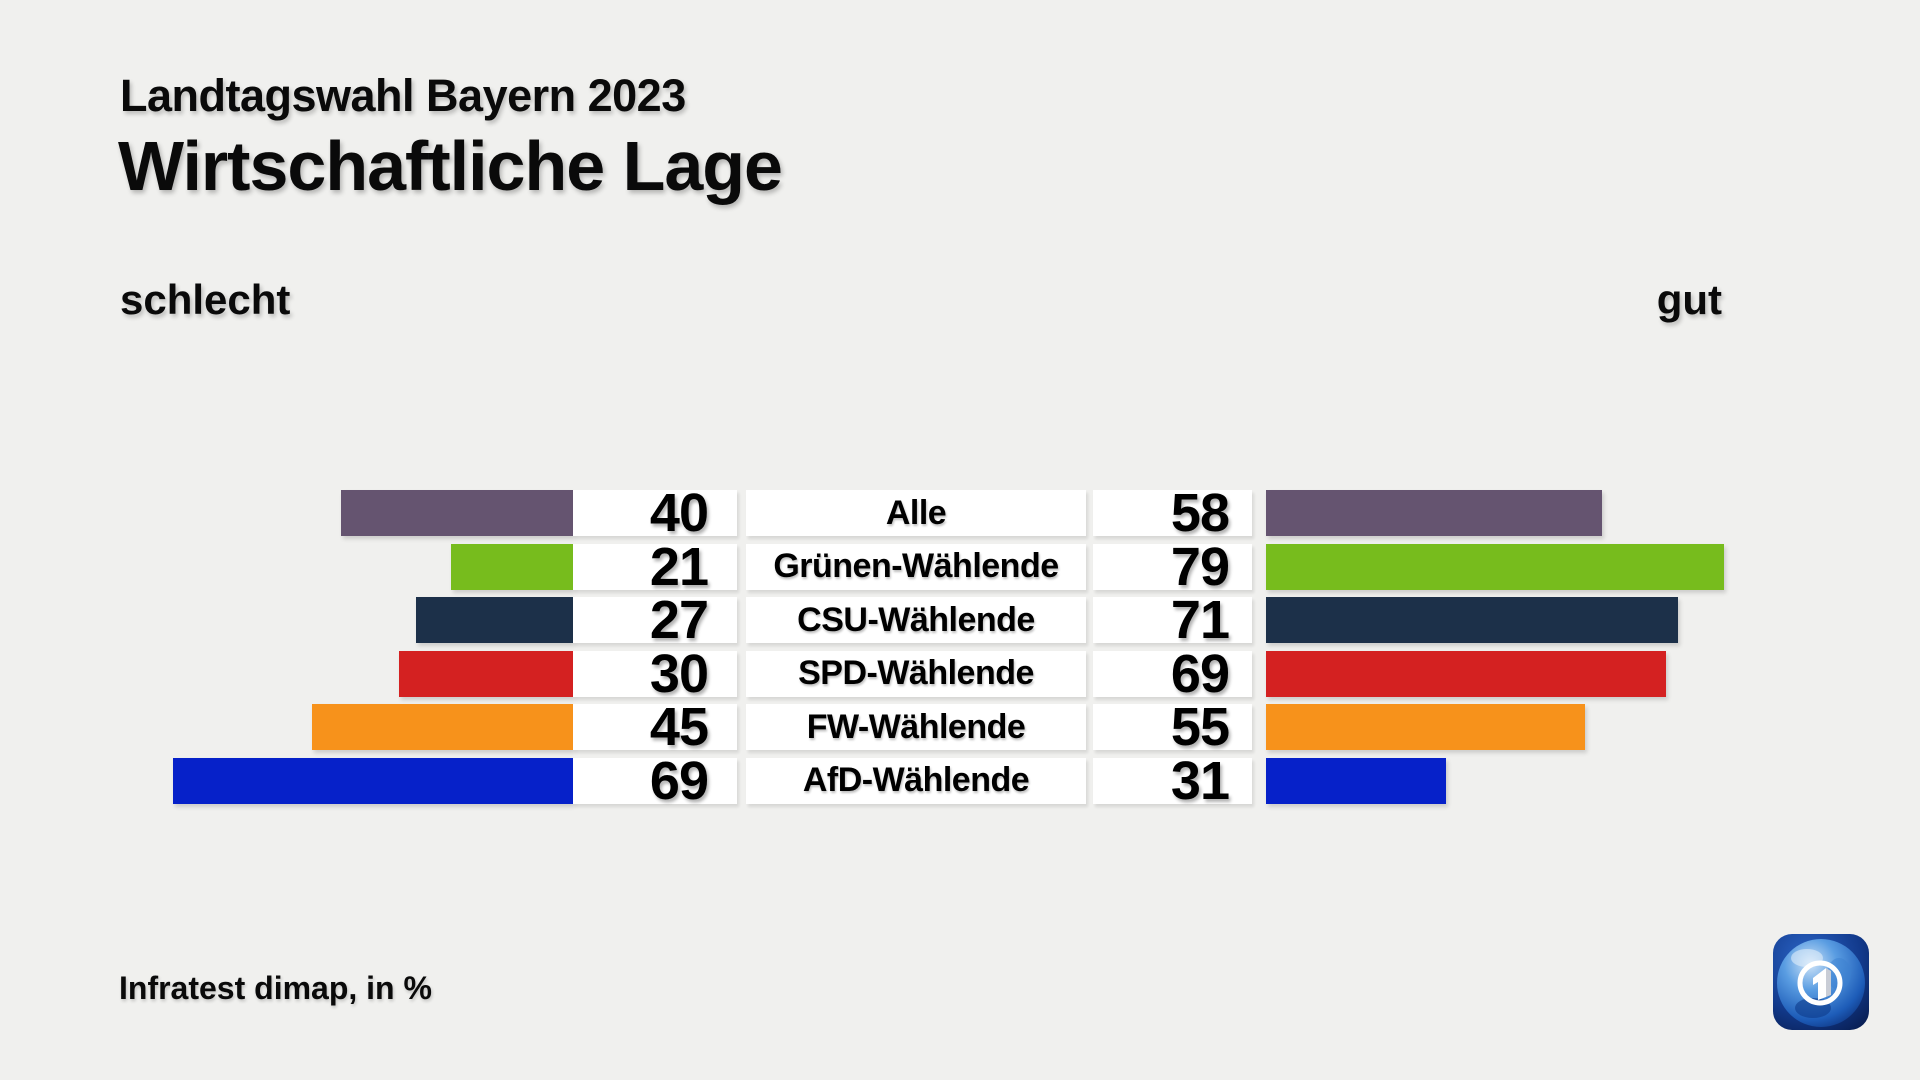 This screenshot has width=1920, height=1080. I want to click on category-label: CSU-Wählende, so click(916, 619).